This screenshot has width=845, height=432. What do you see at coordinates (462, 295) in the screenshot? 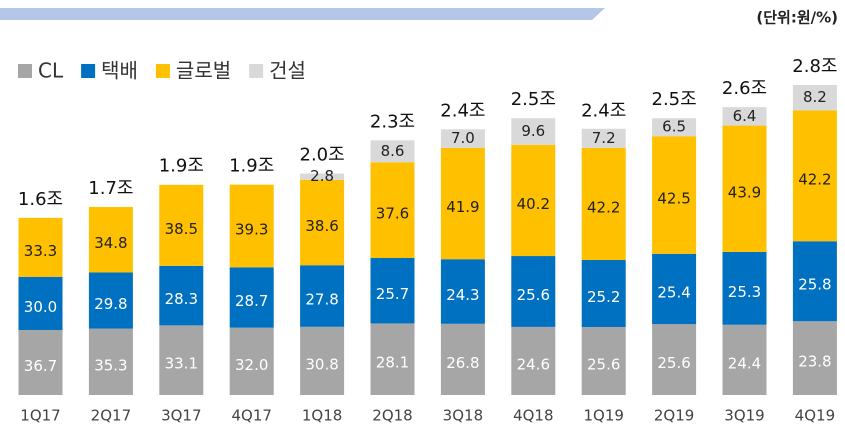
I see `segment-label: 24.3` at bounding box center [462, 295].